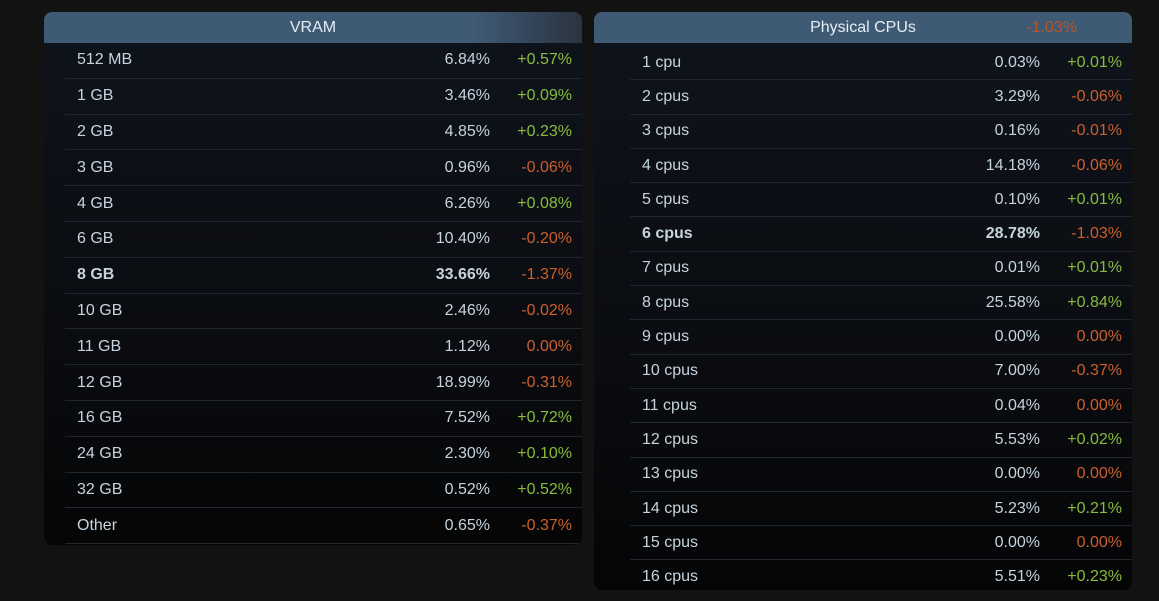 The width and height of the screenshot is (1159, 601). I want to click on row-change: +0.08%, so click(544, 203).